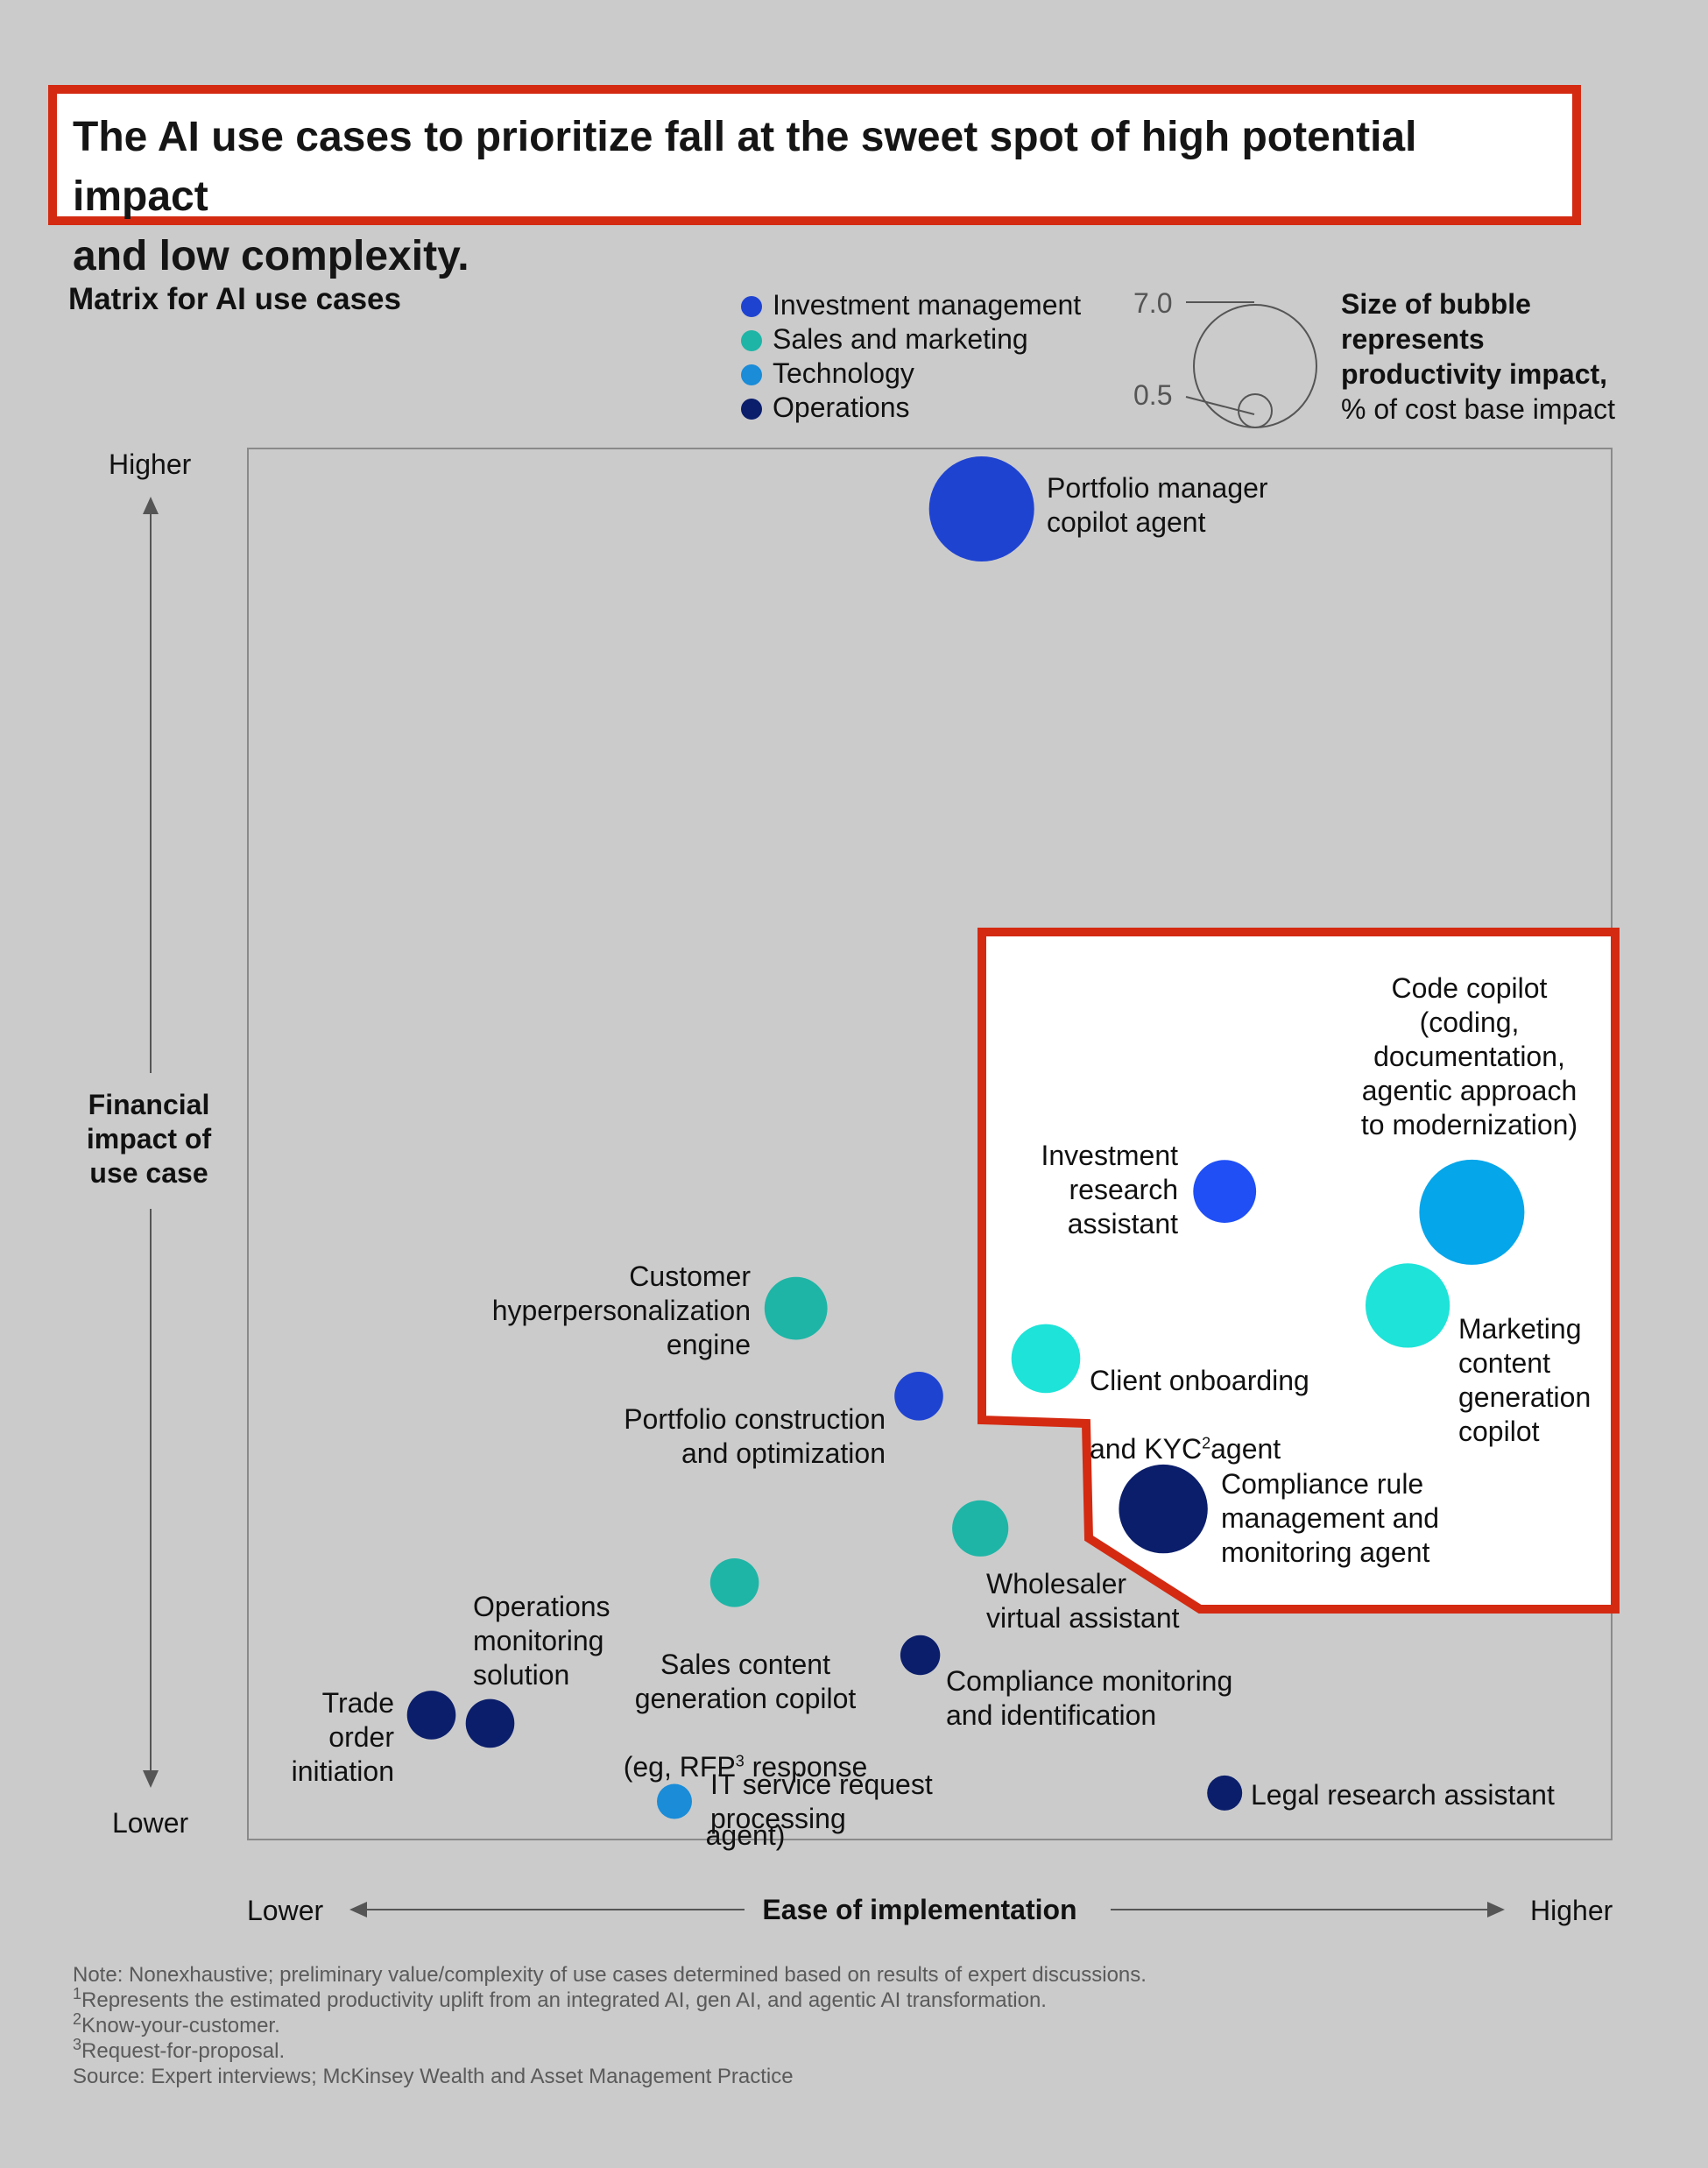 The height and width of the screenshot is (2168, 1708). I want to click on x-axis-arrow-icon, so click(927, 1909).